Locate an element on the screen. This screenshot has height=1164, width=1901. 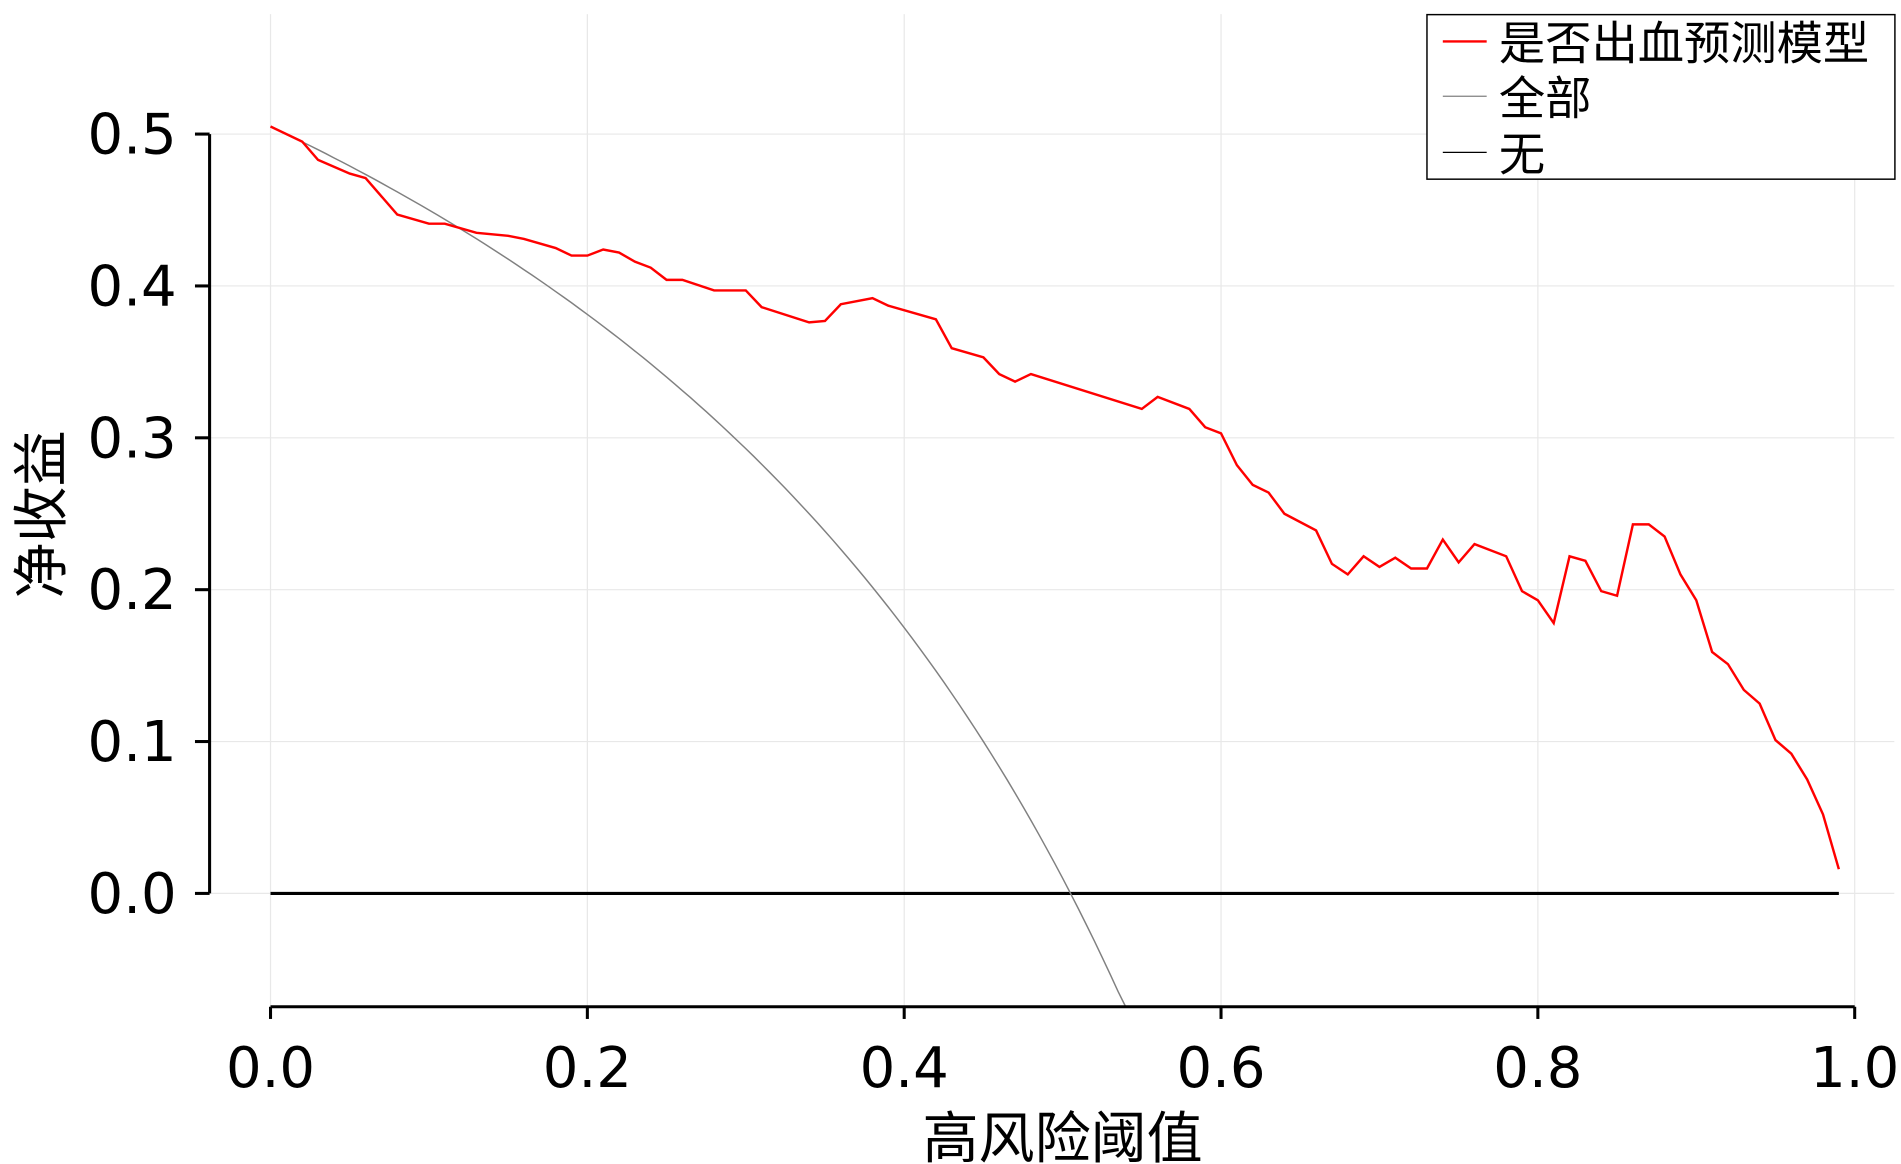
legend: 是否出血预测模型 全部 无 is located at coordinates (1661, 97).